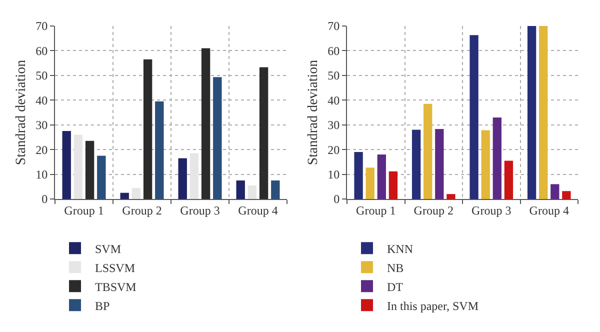 The width and height of the screenshot is (600, 332). What do you see at coordinates (395, 267) in the screenshot?
I see `legend-label: NB` at bounding box center [395, 267].